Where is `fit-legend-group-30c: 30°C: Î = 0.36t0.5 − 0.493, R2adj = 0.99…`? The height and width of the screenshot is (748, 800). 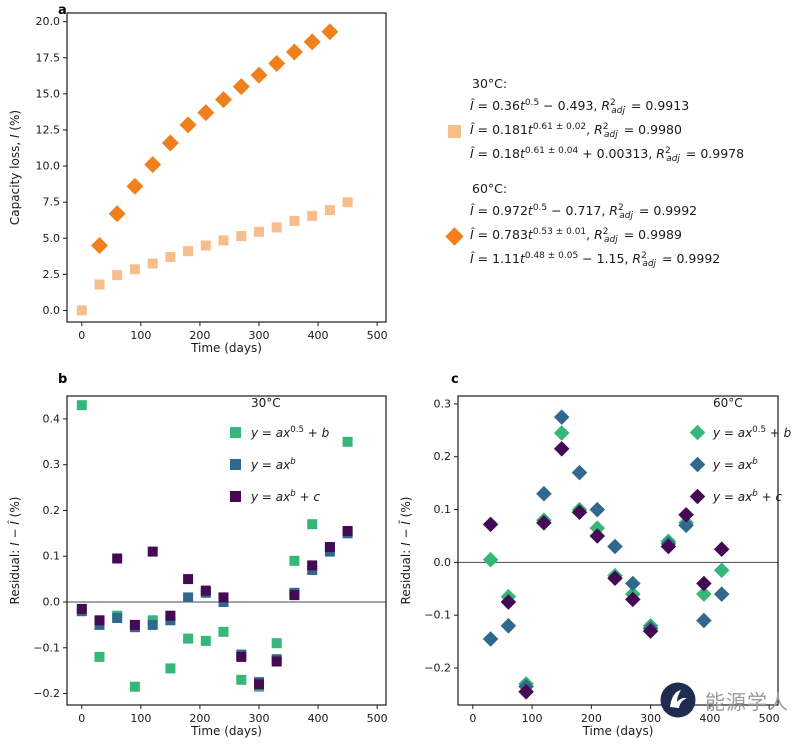
fit-legend-group-30c: 30°C: Î = 0.36t0.5 − 0.493, R2adj = 0.99… is located at coordinates (596, 121).